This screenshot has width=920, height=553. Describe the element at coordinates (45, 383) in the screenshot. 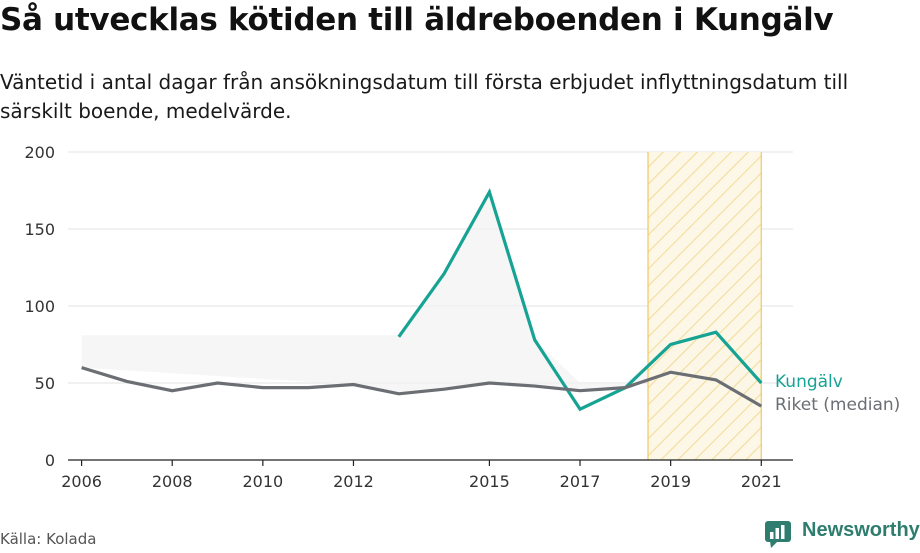

I see `y-tick-label: 50` at that location.